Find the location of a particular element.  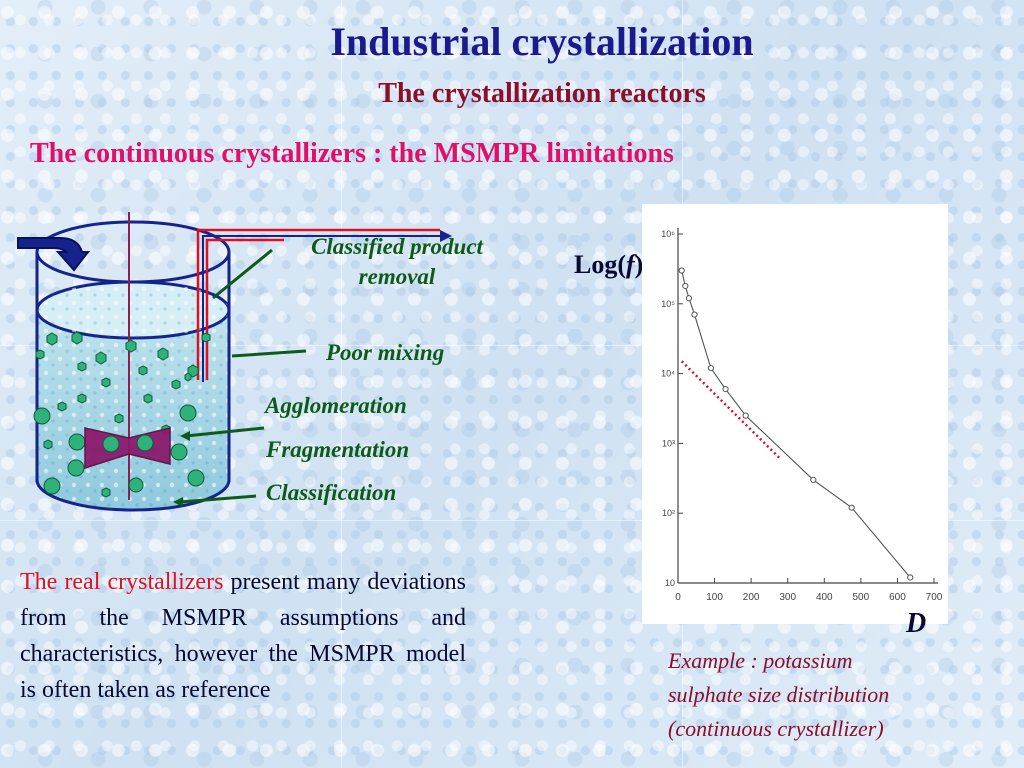

pointer-poor-mixing is located at coordinates (269, 353).